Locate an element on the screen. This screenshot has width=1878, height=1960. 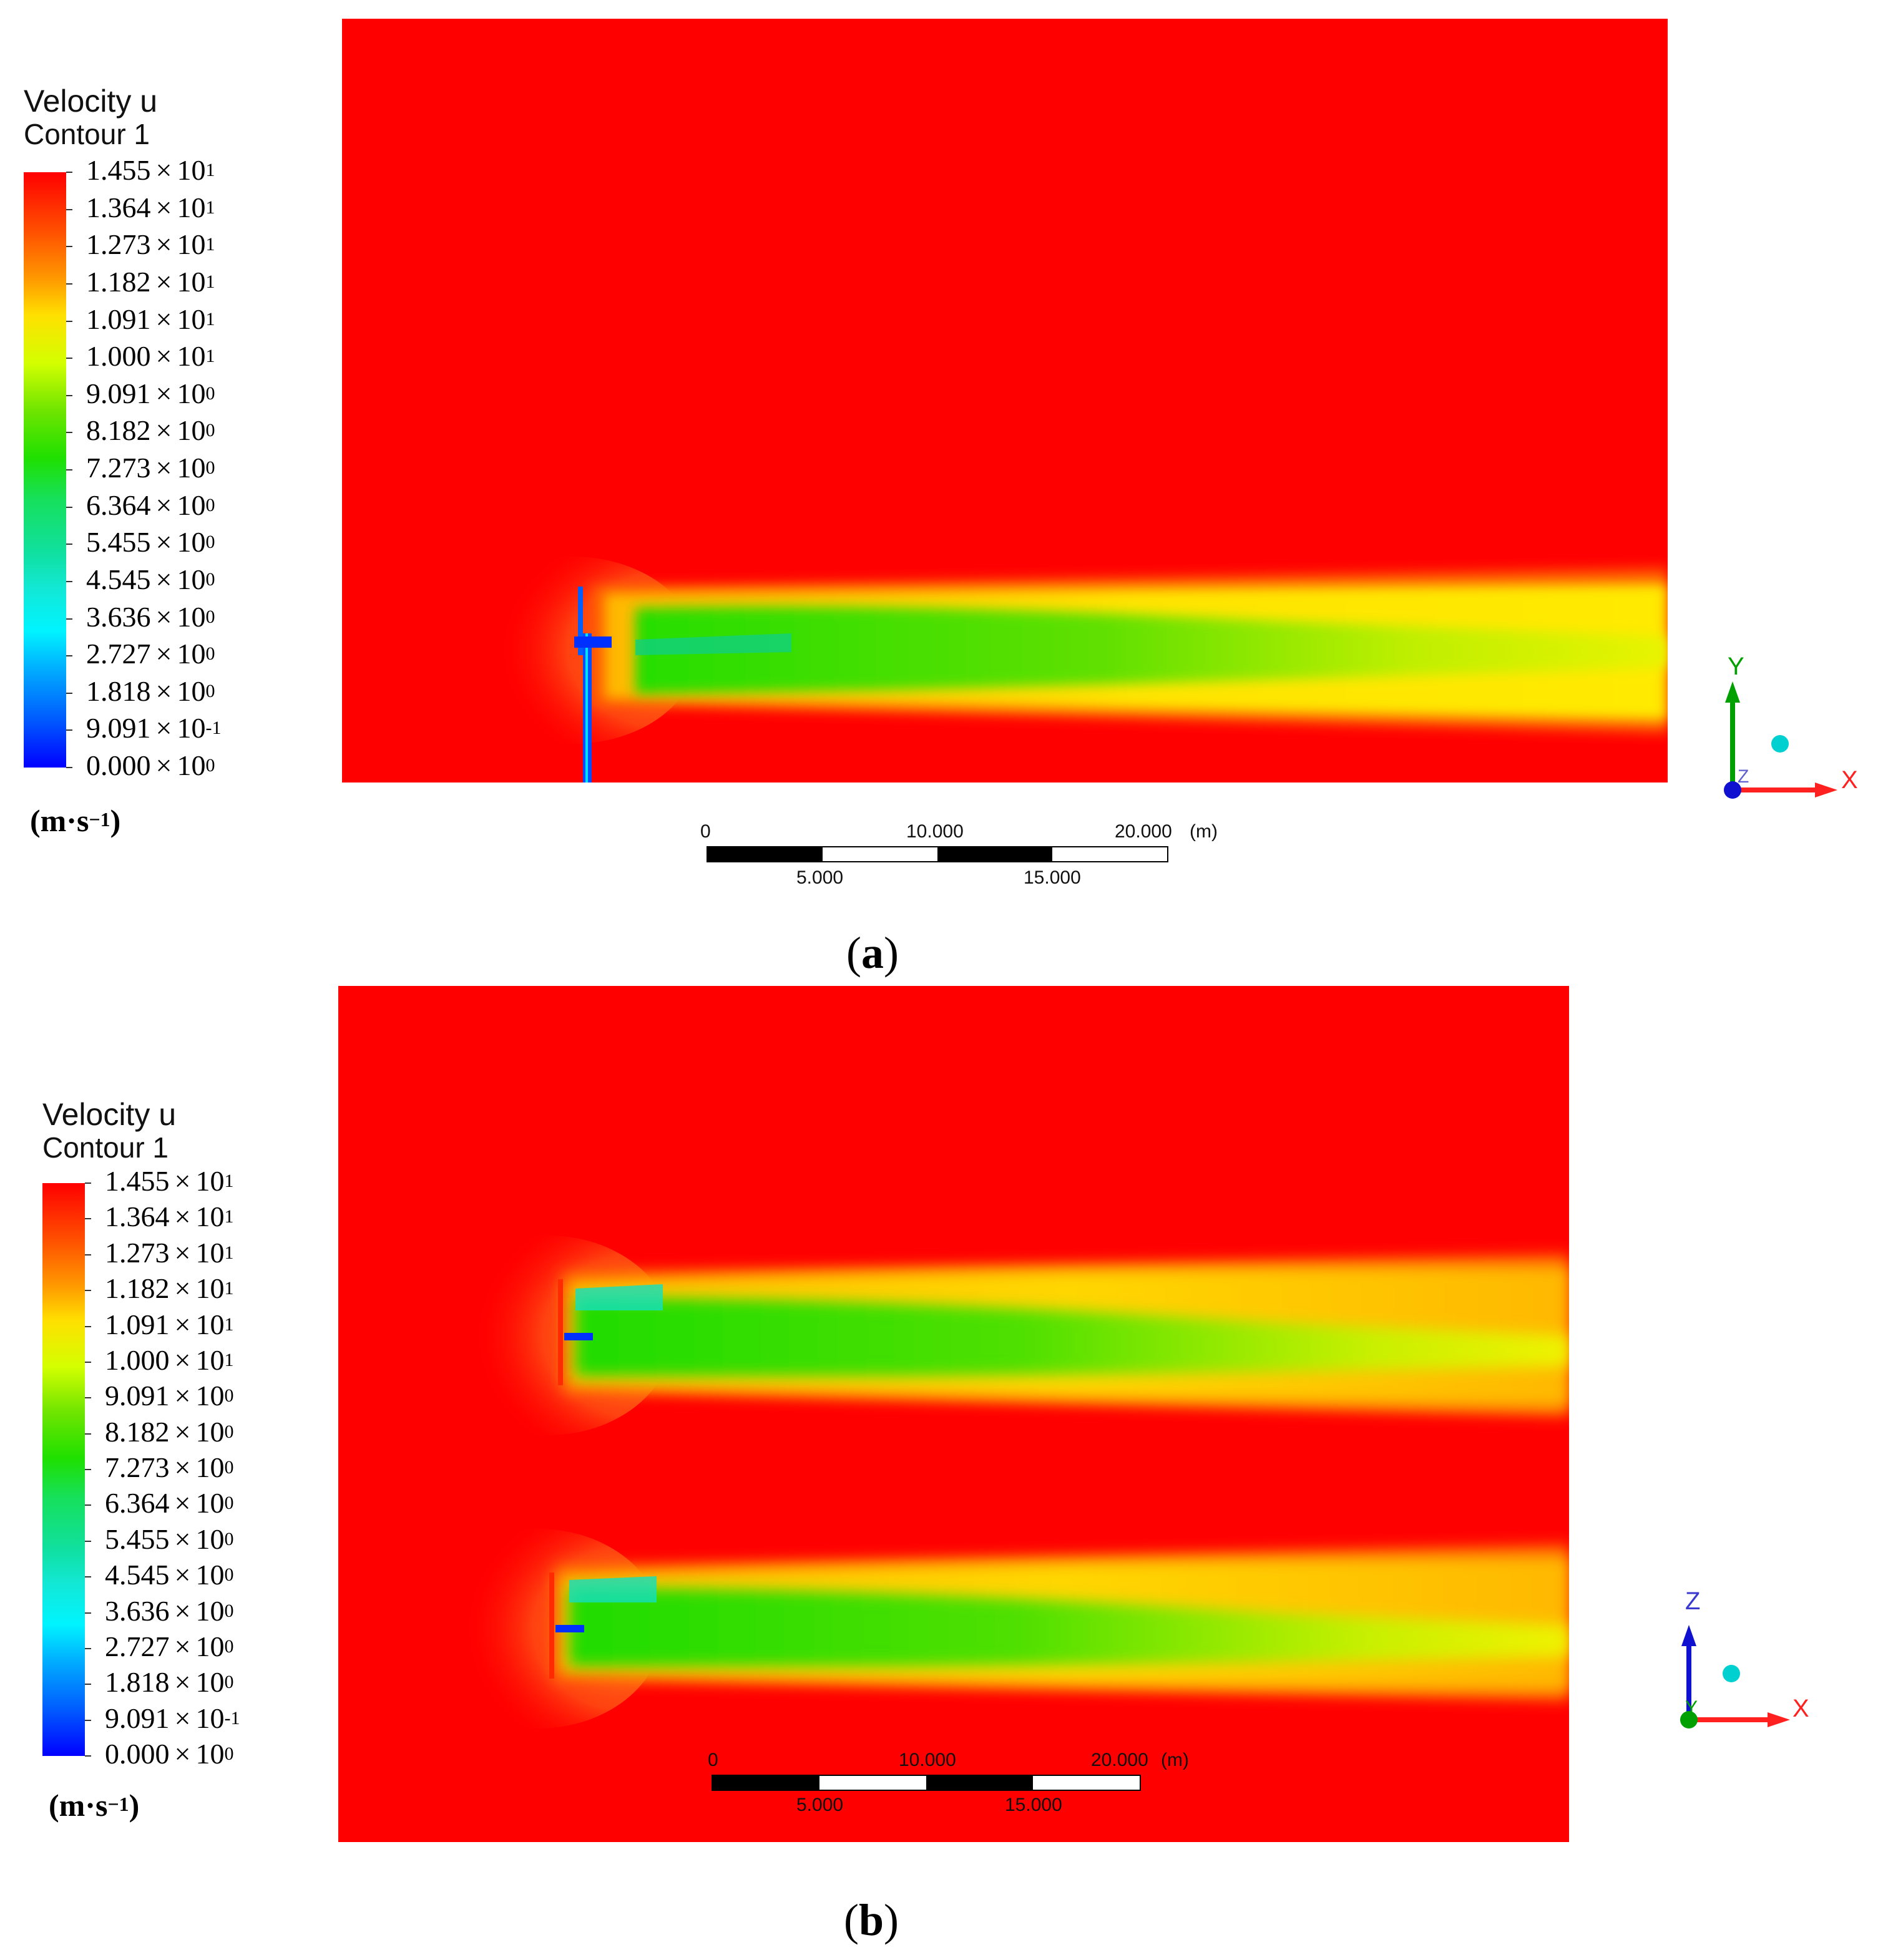
axis-triad-b is located at coordinates (1735, 1676).